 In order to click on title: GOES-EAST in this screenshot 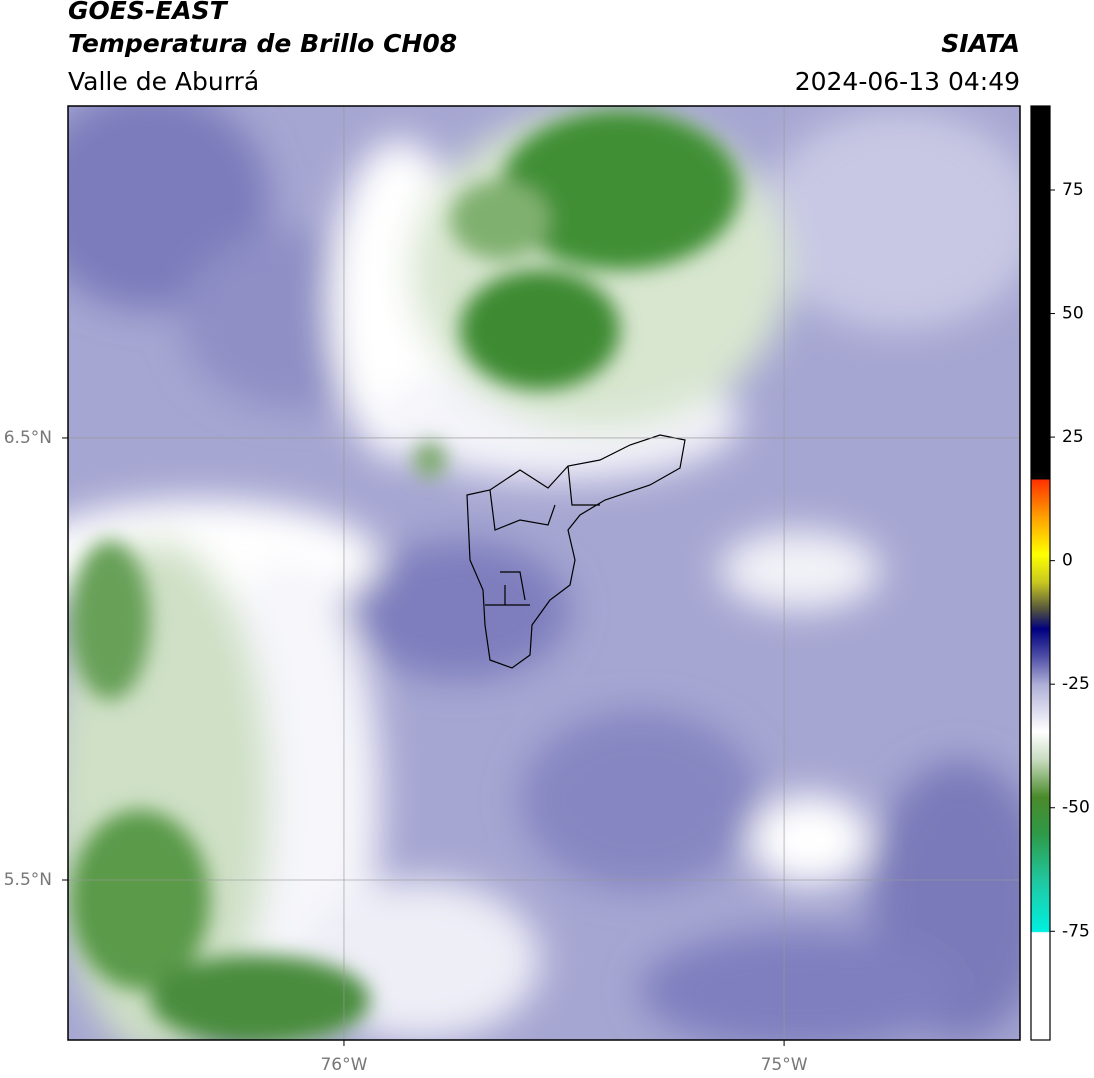, I will do `click(148, 12)`.